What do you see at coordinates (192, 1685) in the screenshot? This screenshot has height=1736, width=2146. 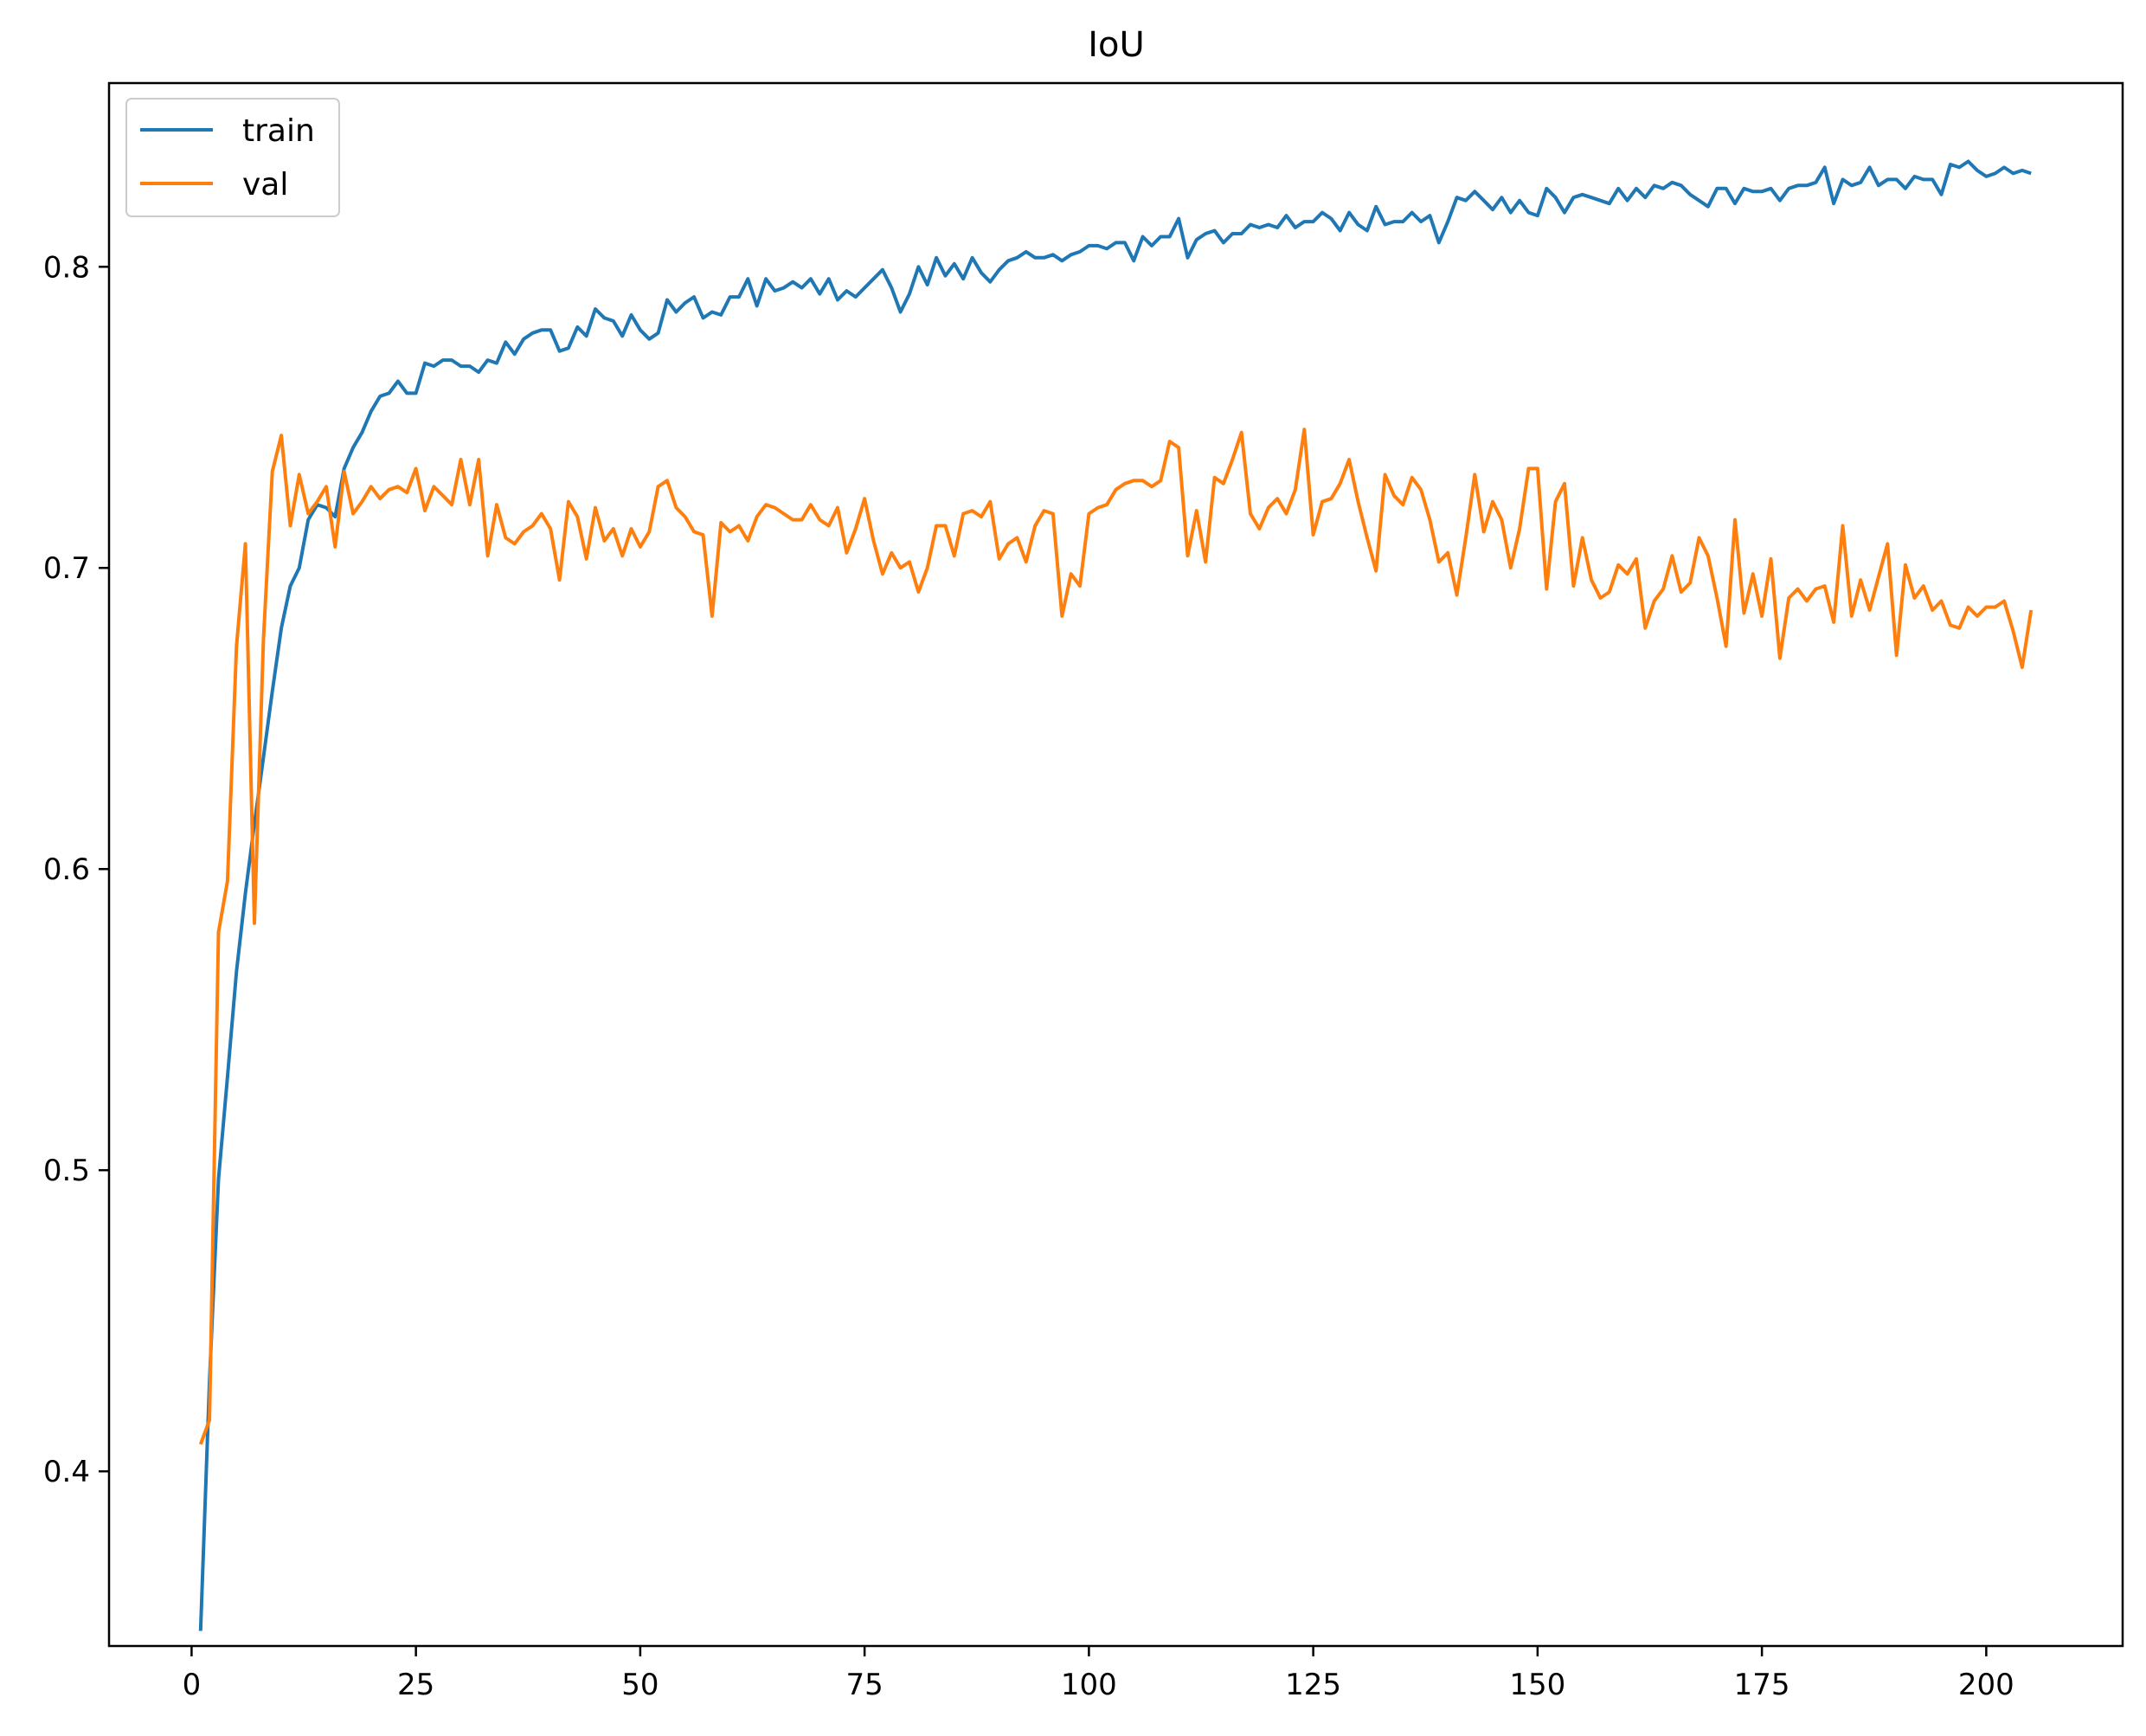 I see `x-tick-label: 0` at bounding box center [192, 1685].